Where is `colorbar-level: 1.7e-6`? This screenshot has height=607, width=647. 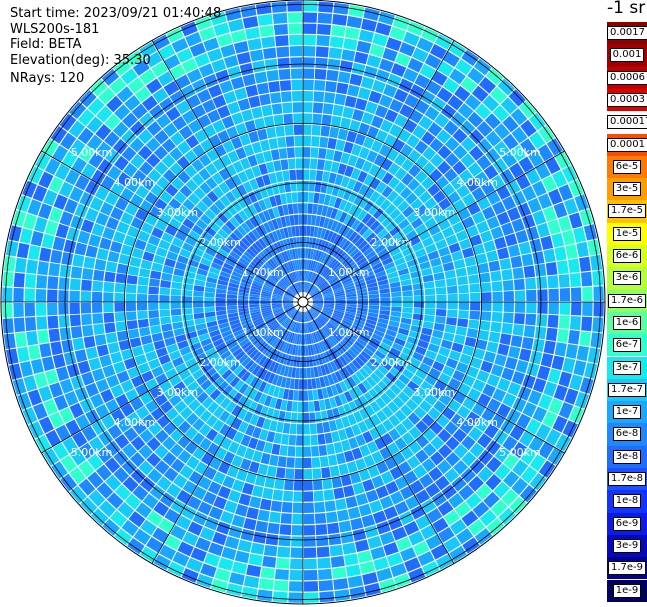
colorbar-level: 1.7e-6 is located at coordinates (627, 300).